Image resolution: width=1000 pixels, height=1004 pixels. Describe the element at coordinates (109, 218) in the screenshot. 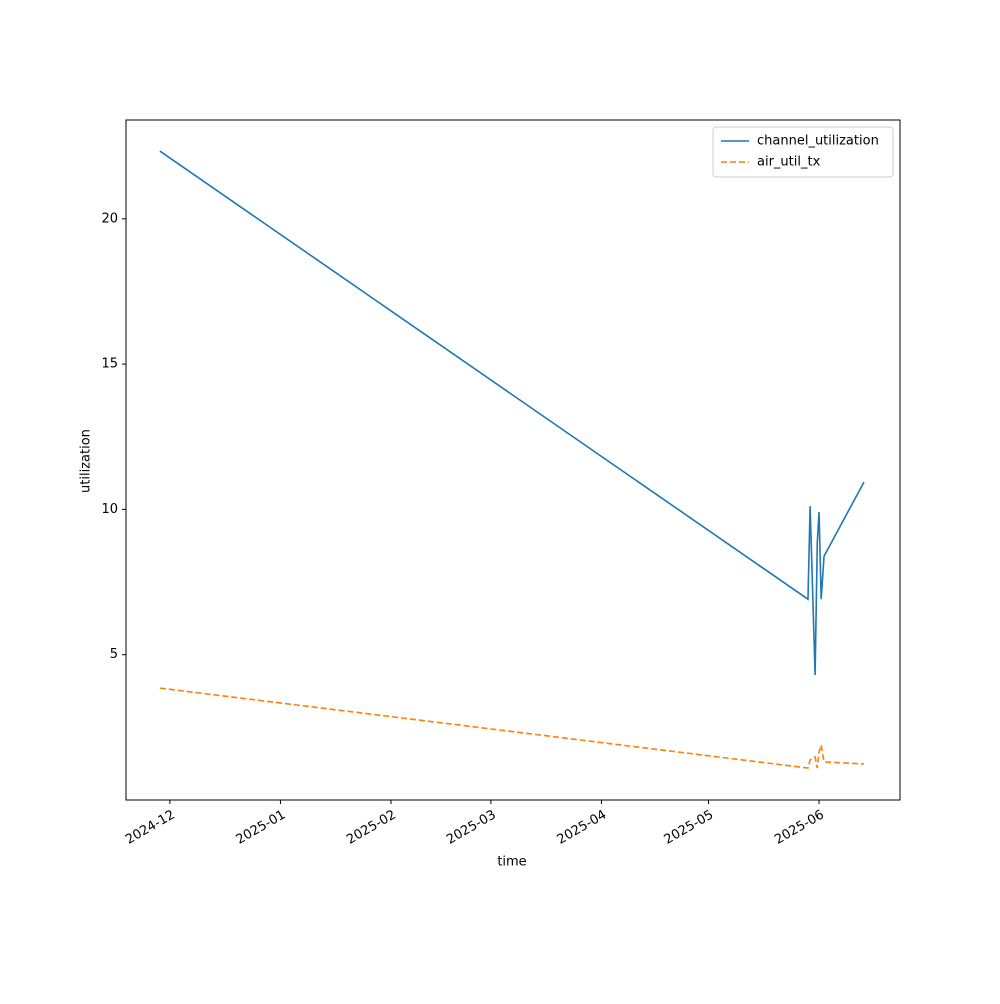

I see `y-tick-label: 20` at that location.